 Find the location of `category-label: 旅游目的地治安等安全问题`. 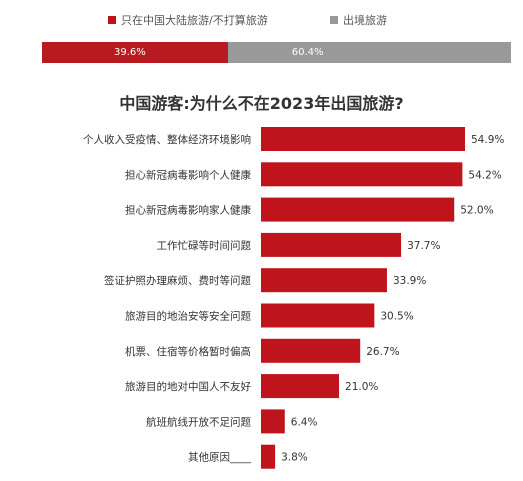

category-label: 旅游目的地治安等安全问题 is located at coordinates (188, 316).